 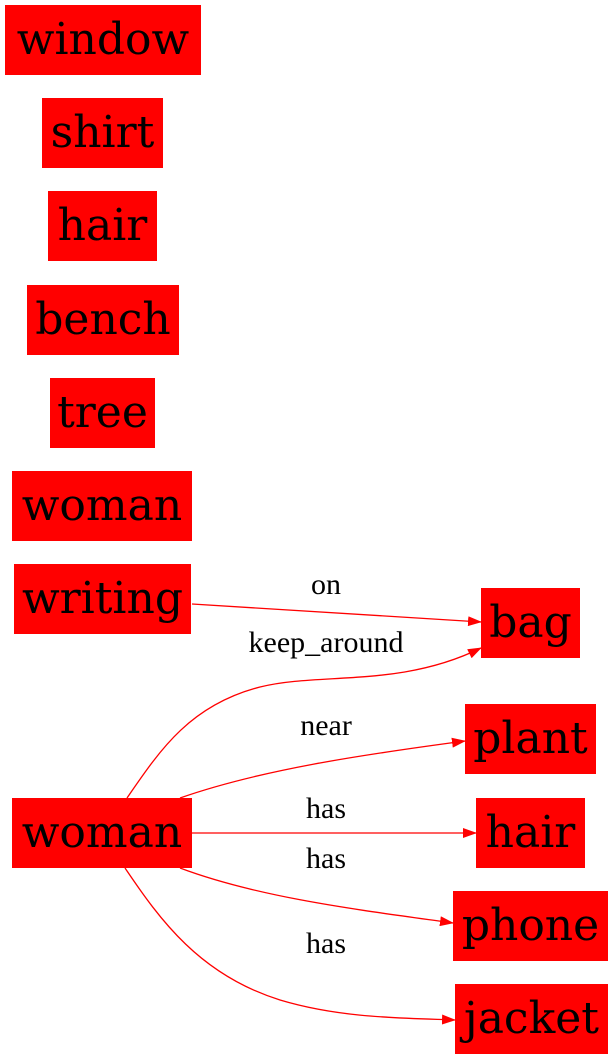 I want to click on edge-writing-bag, so click(x=336, y=615).